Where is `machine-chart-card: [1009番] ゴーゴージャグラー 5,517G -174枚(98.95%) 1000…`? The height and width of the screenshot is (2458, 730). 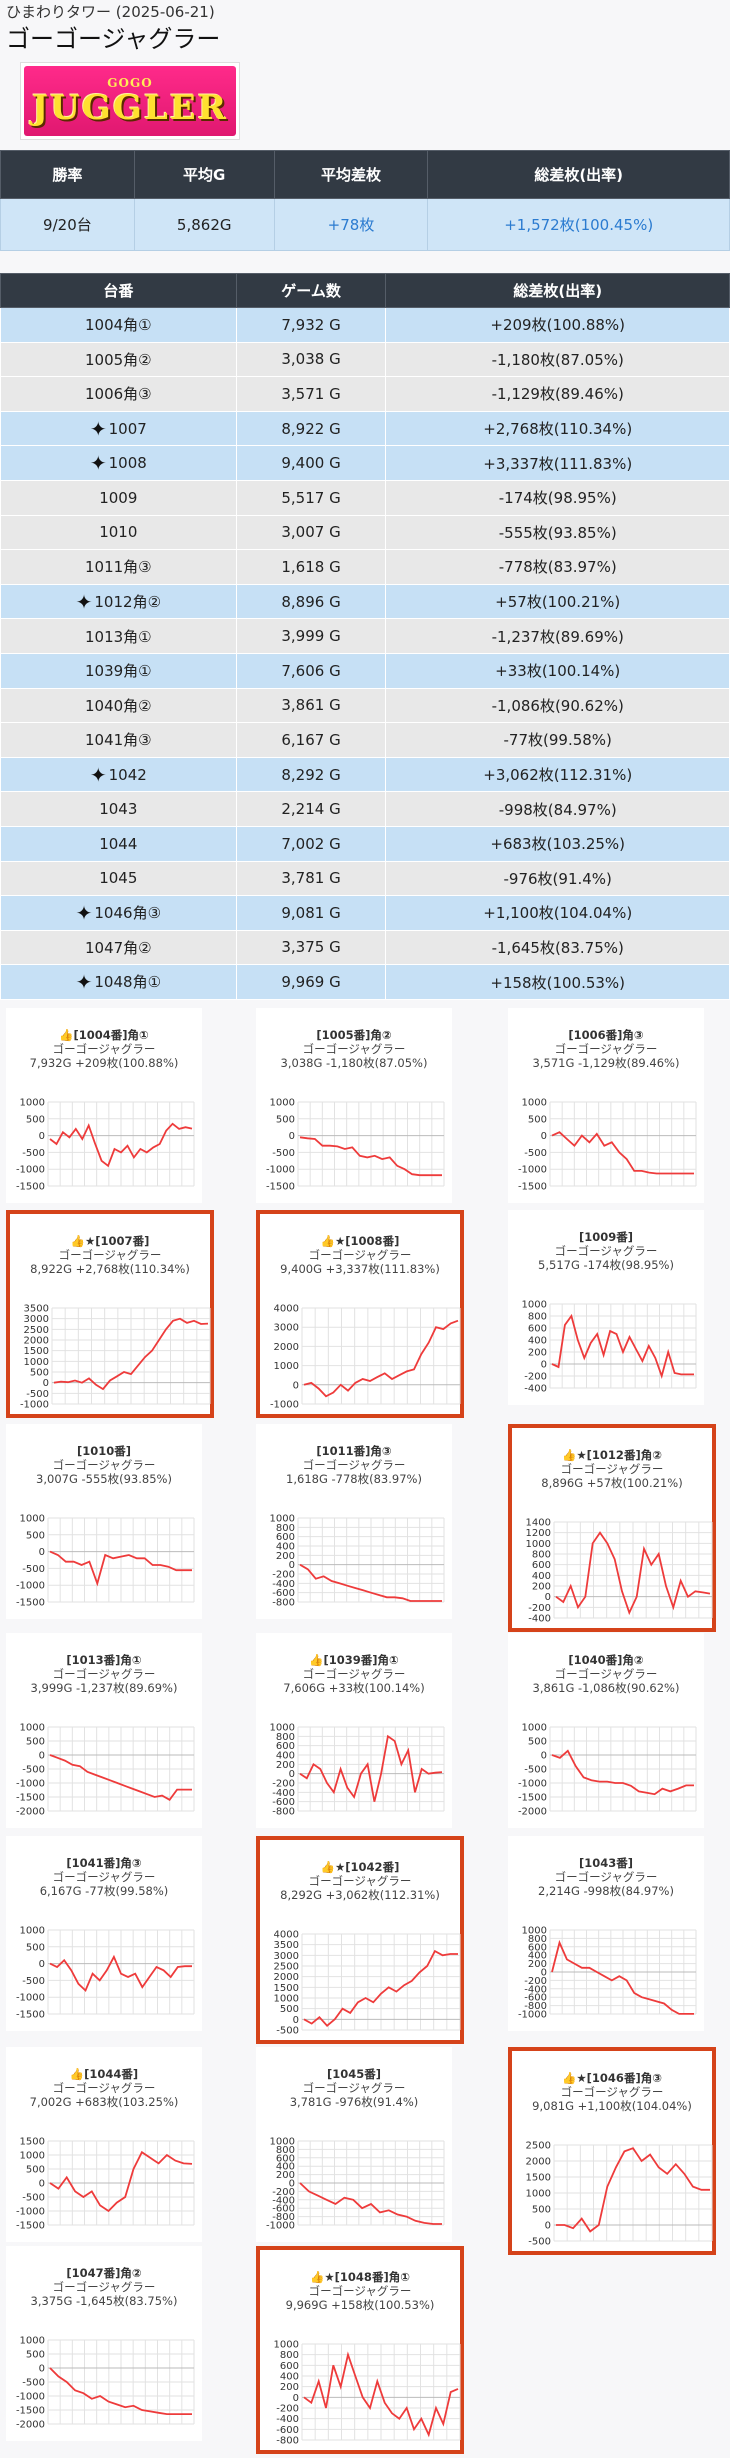
machine-chart-card: [1009番] ゴーゴージャグラー 5,517G -174枚(98.95%) 1000… is located at coordinates (606, 1307).